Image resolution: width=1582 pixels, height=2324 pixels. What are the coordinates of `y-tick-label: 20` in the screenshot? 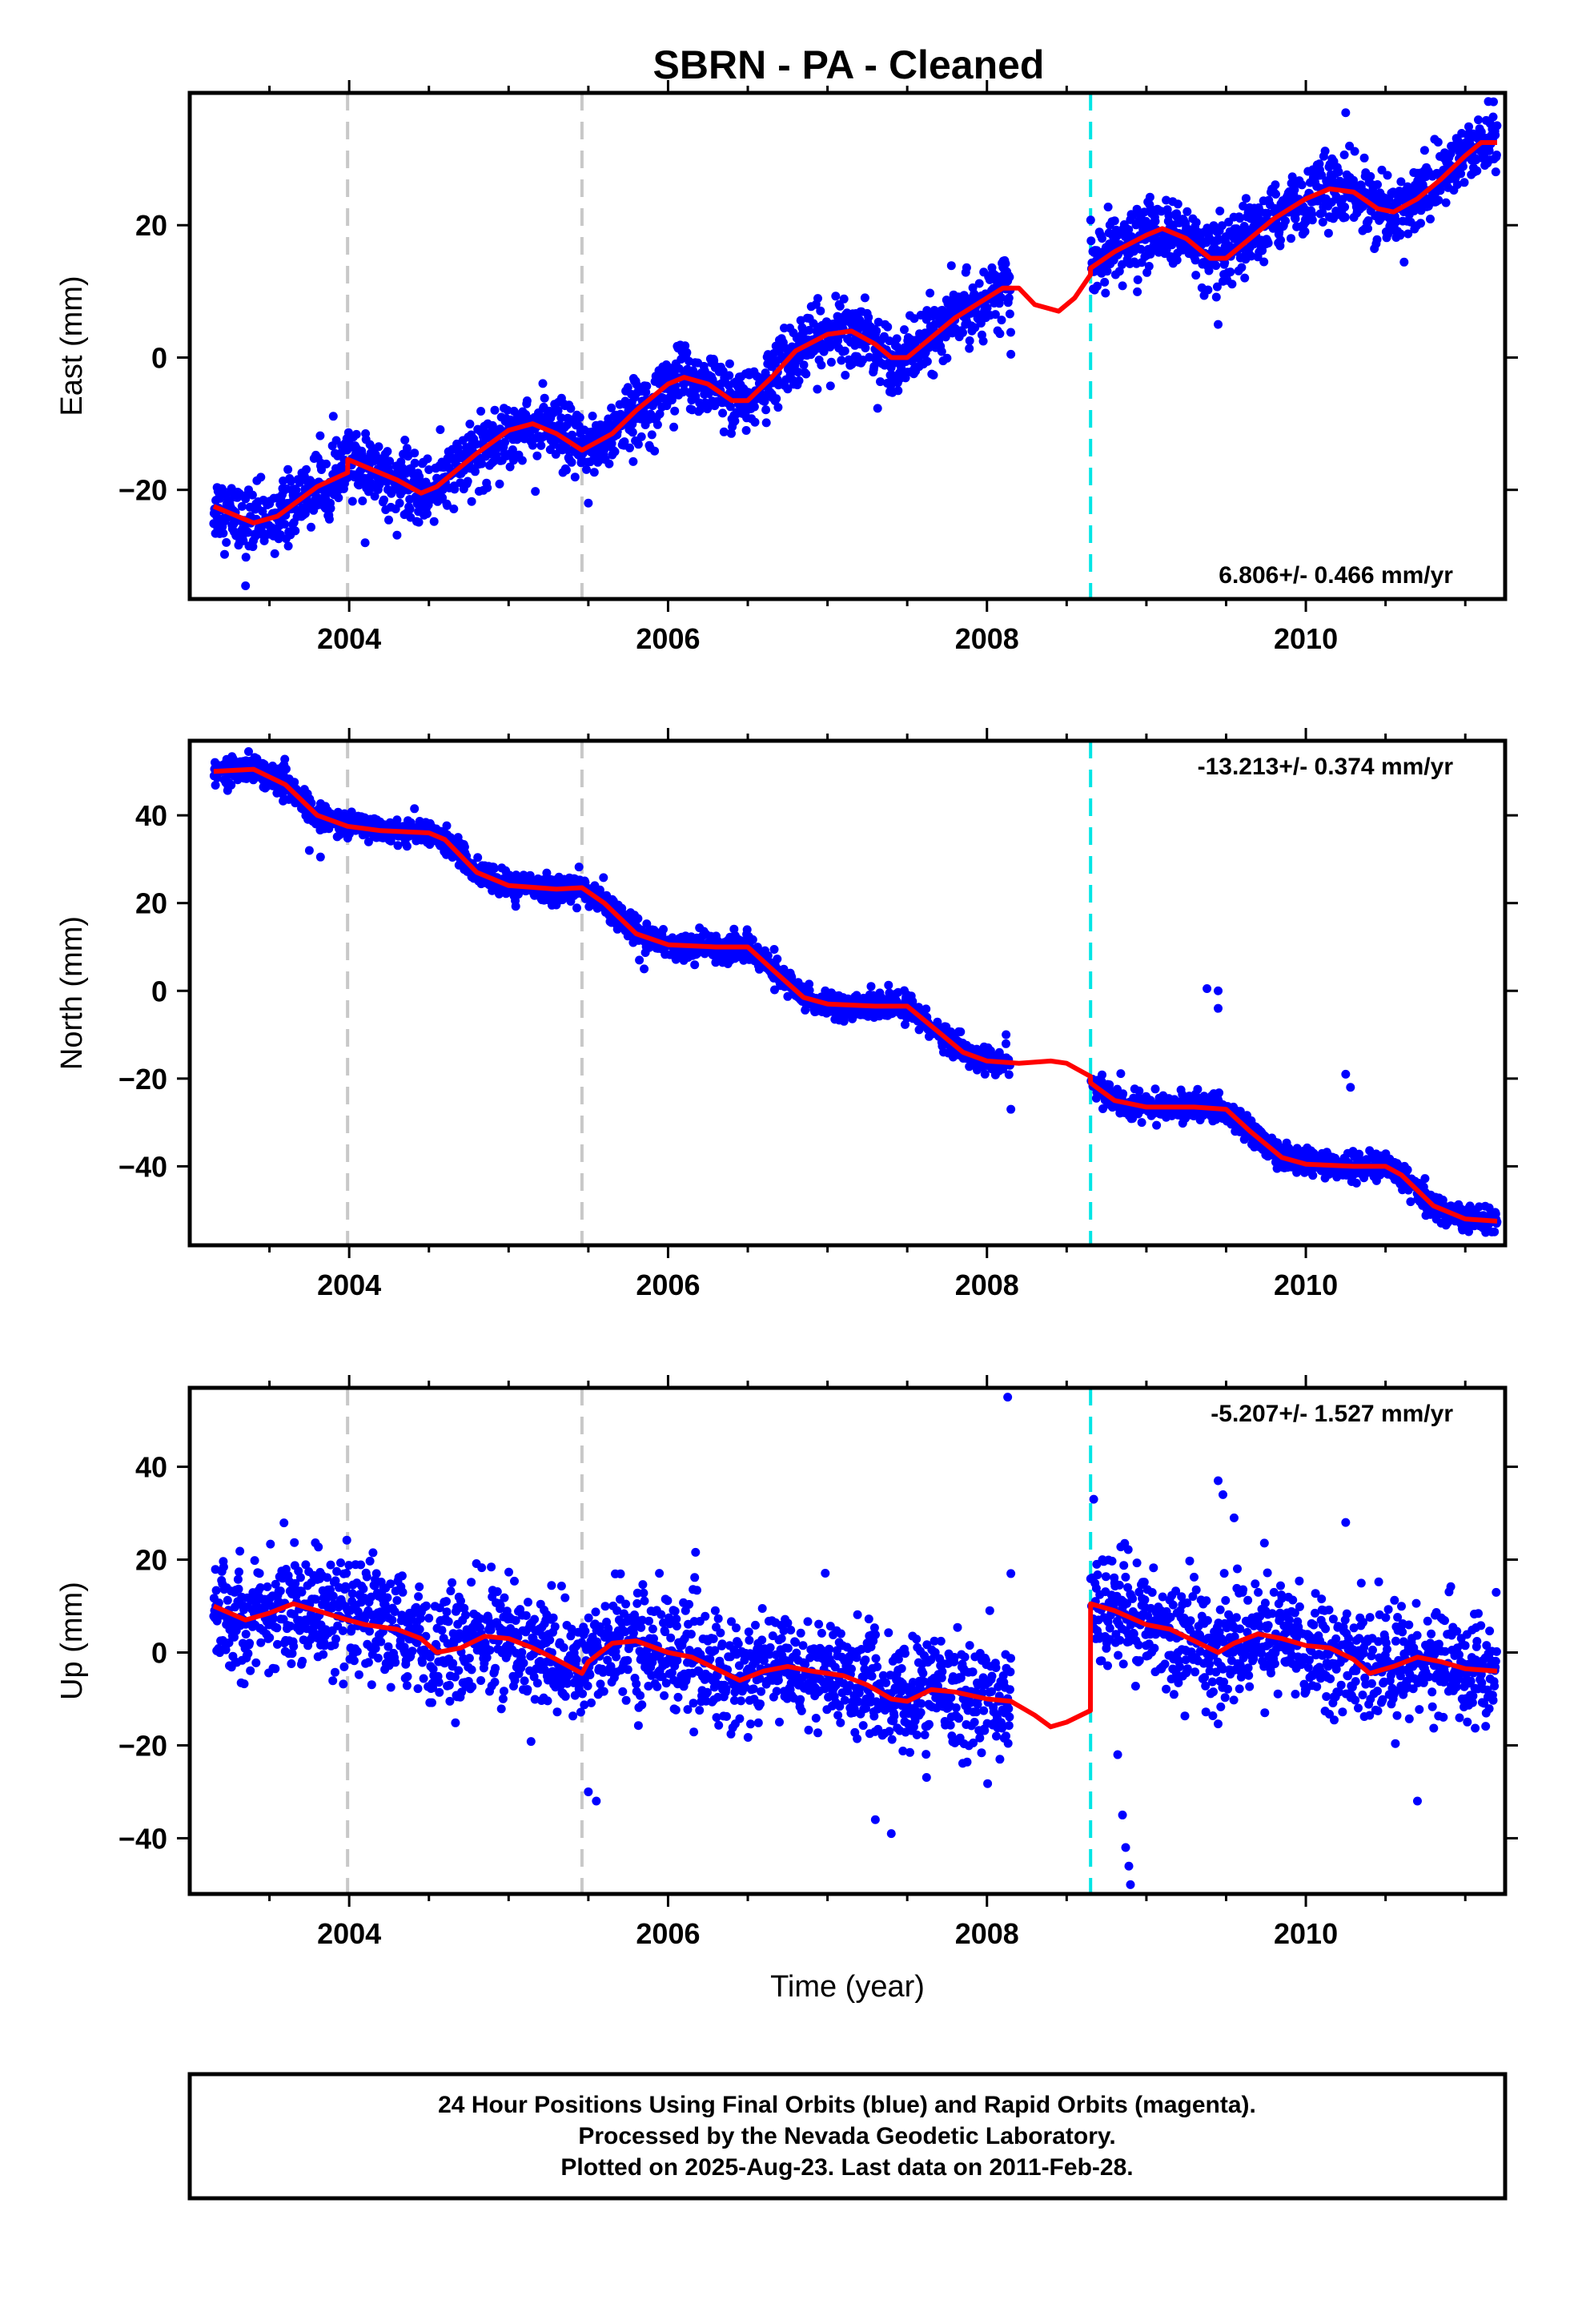 It's located at (151, 225).